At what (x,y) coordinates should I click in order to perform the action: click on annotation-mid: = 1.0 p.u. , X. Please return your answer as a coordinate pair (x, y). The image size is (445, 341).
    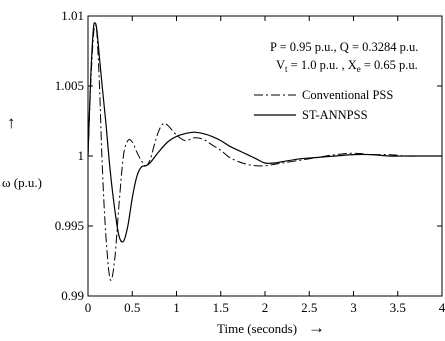
    Looking at the image, I should click on (322, 65).